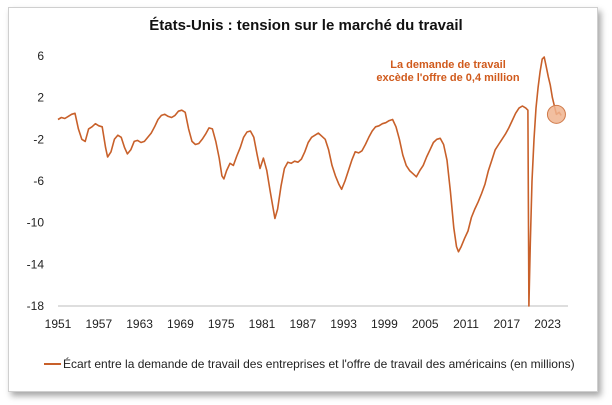 The width and height of the screenshot is (612, 405). What do you see at coordinates (58, 324) in the screenshot?
I see `x-tick-label: 1951` at bounding box center [58, 324].